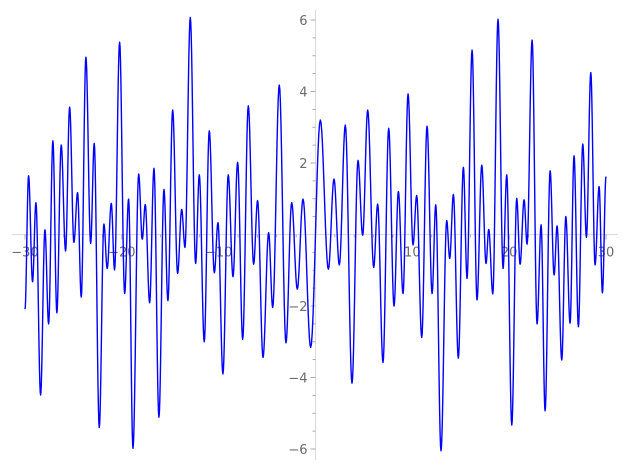 This screenshot has height=469, width=627. I want to click on y-tick-label: −4, so click(297, 379).